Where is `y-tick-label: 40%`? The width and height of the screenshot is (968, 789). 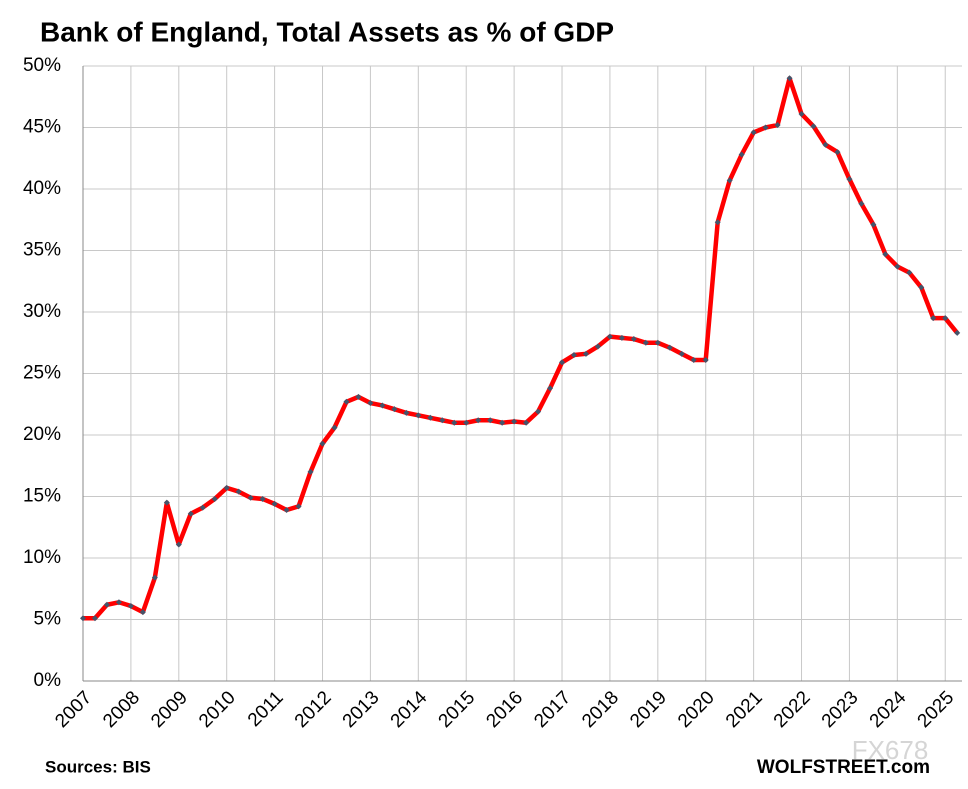
y-tick-label: 40% is located at coordinates (42, 188).